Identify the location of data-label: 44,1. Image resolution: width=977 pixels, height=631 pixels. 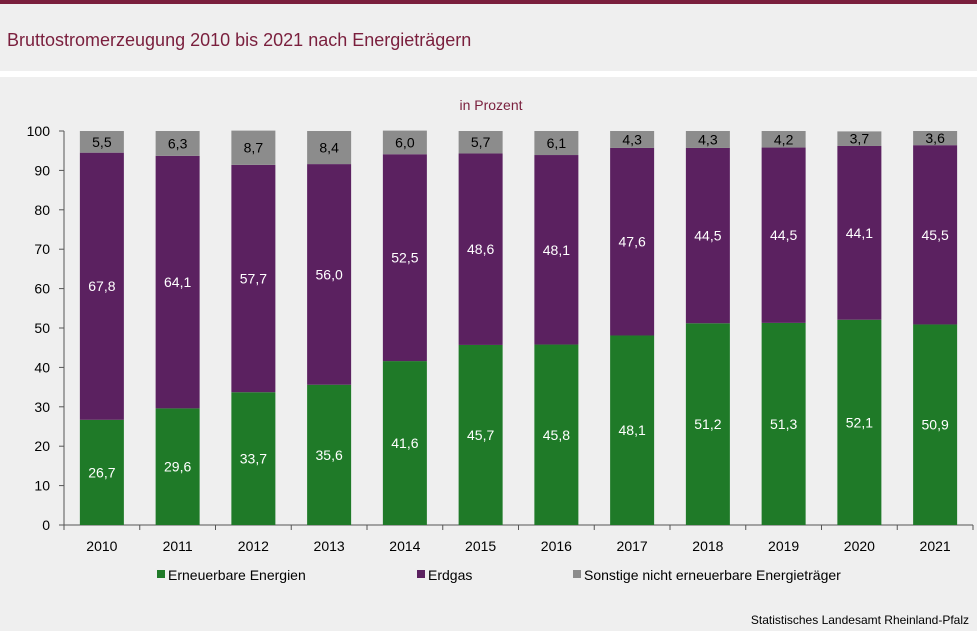
(859, 233).